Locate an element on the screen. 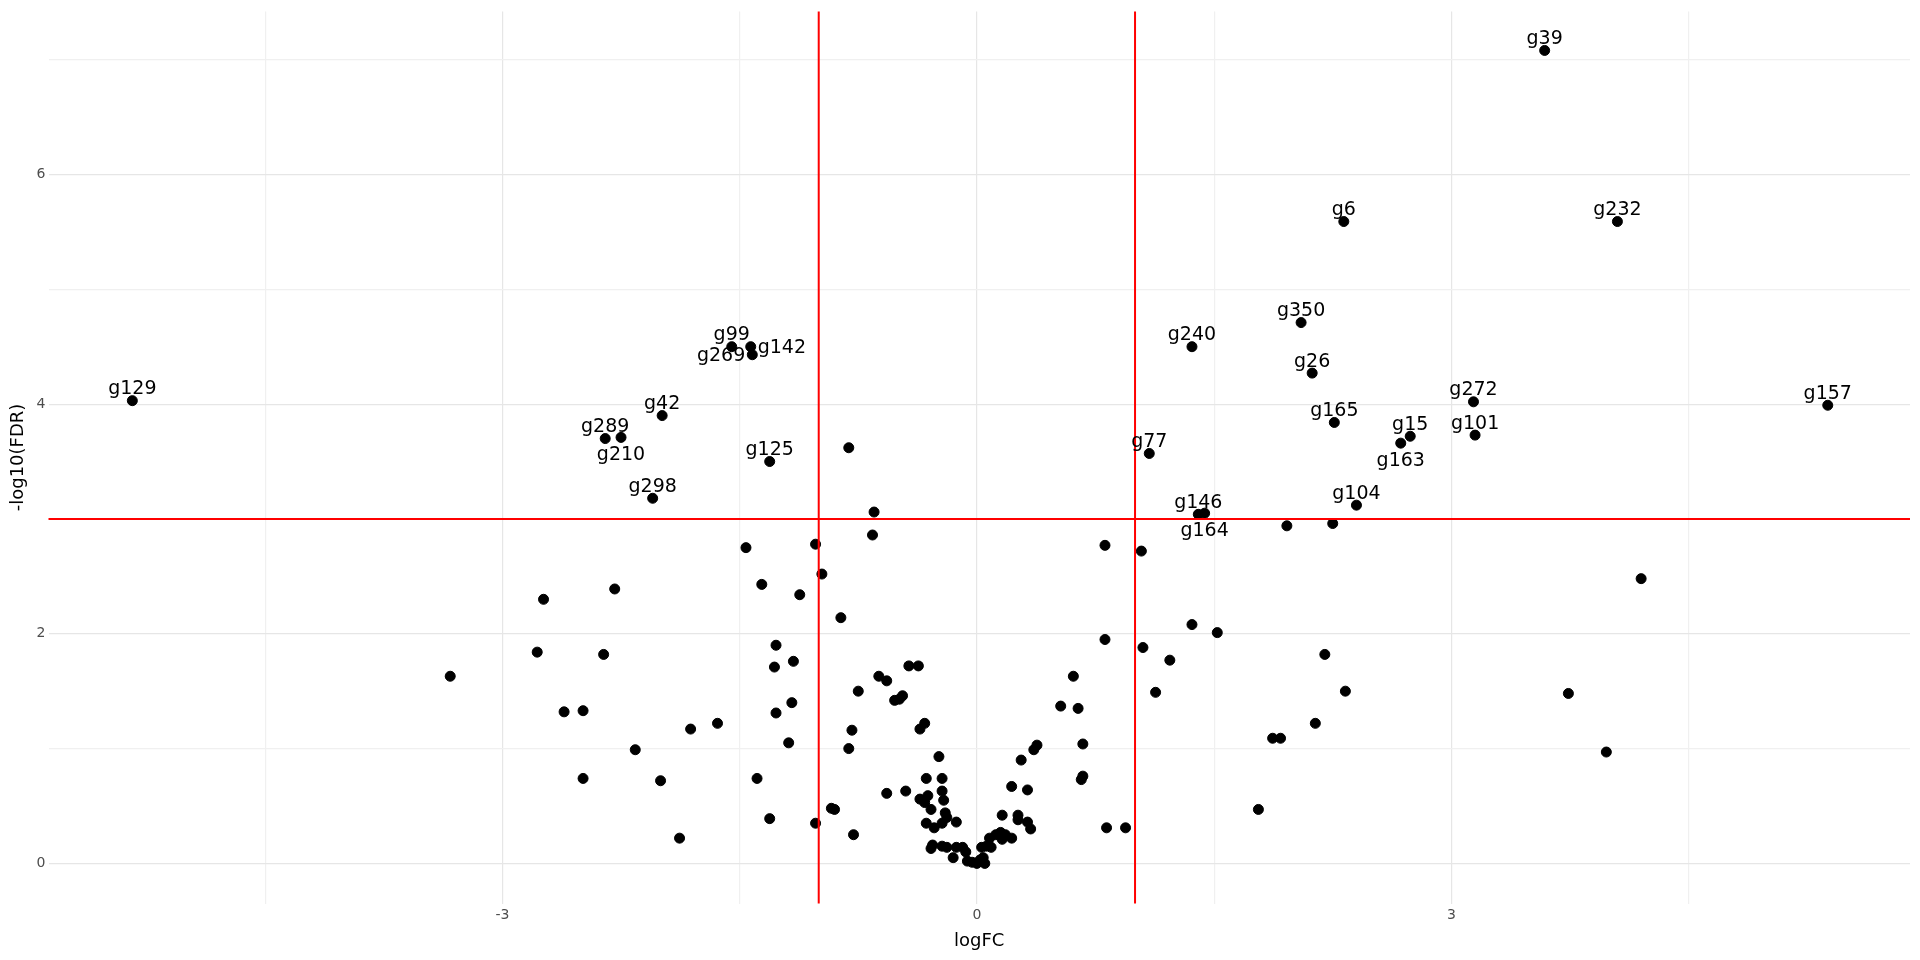 The width and height of the screenshot is (1920, 960). annotation: g240 is located at coordinates (1192, 333).